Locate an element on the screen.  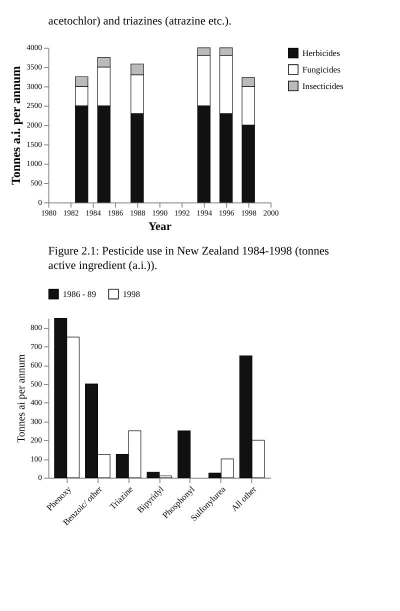
y-tick-label: 600 is located at coordinates (36, 365).